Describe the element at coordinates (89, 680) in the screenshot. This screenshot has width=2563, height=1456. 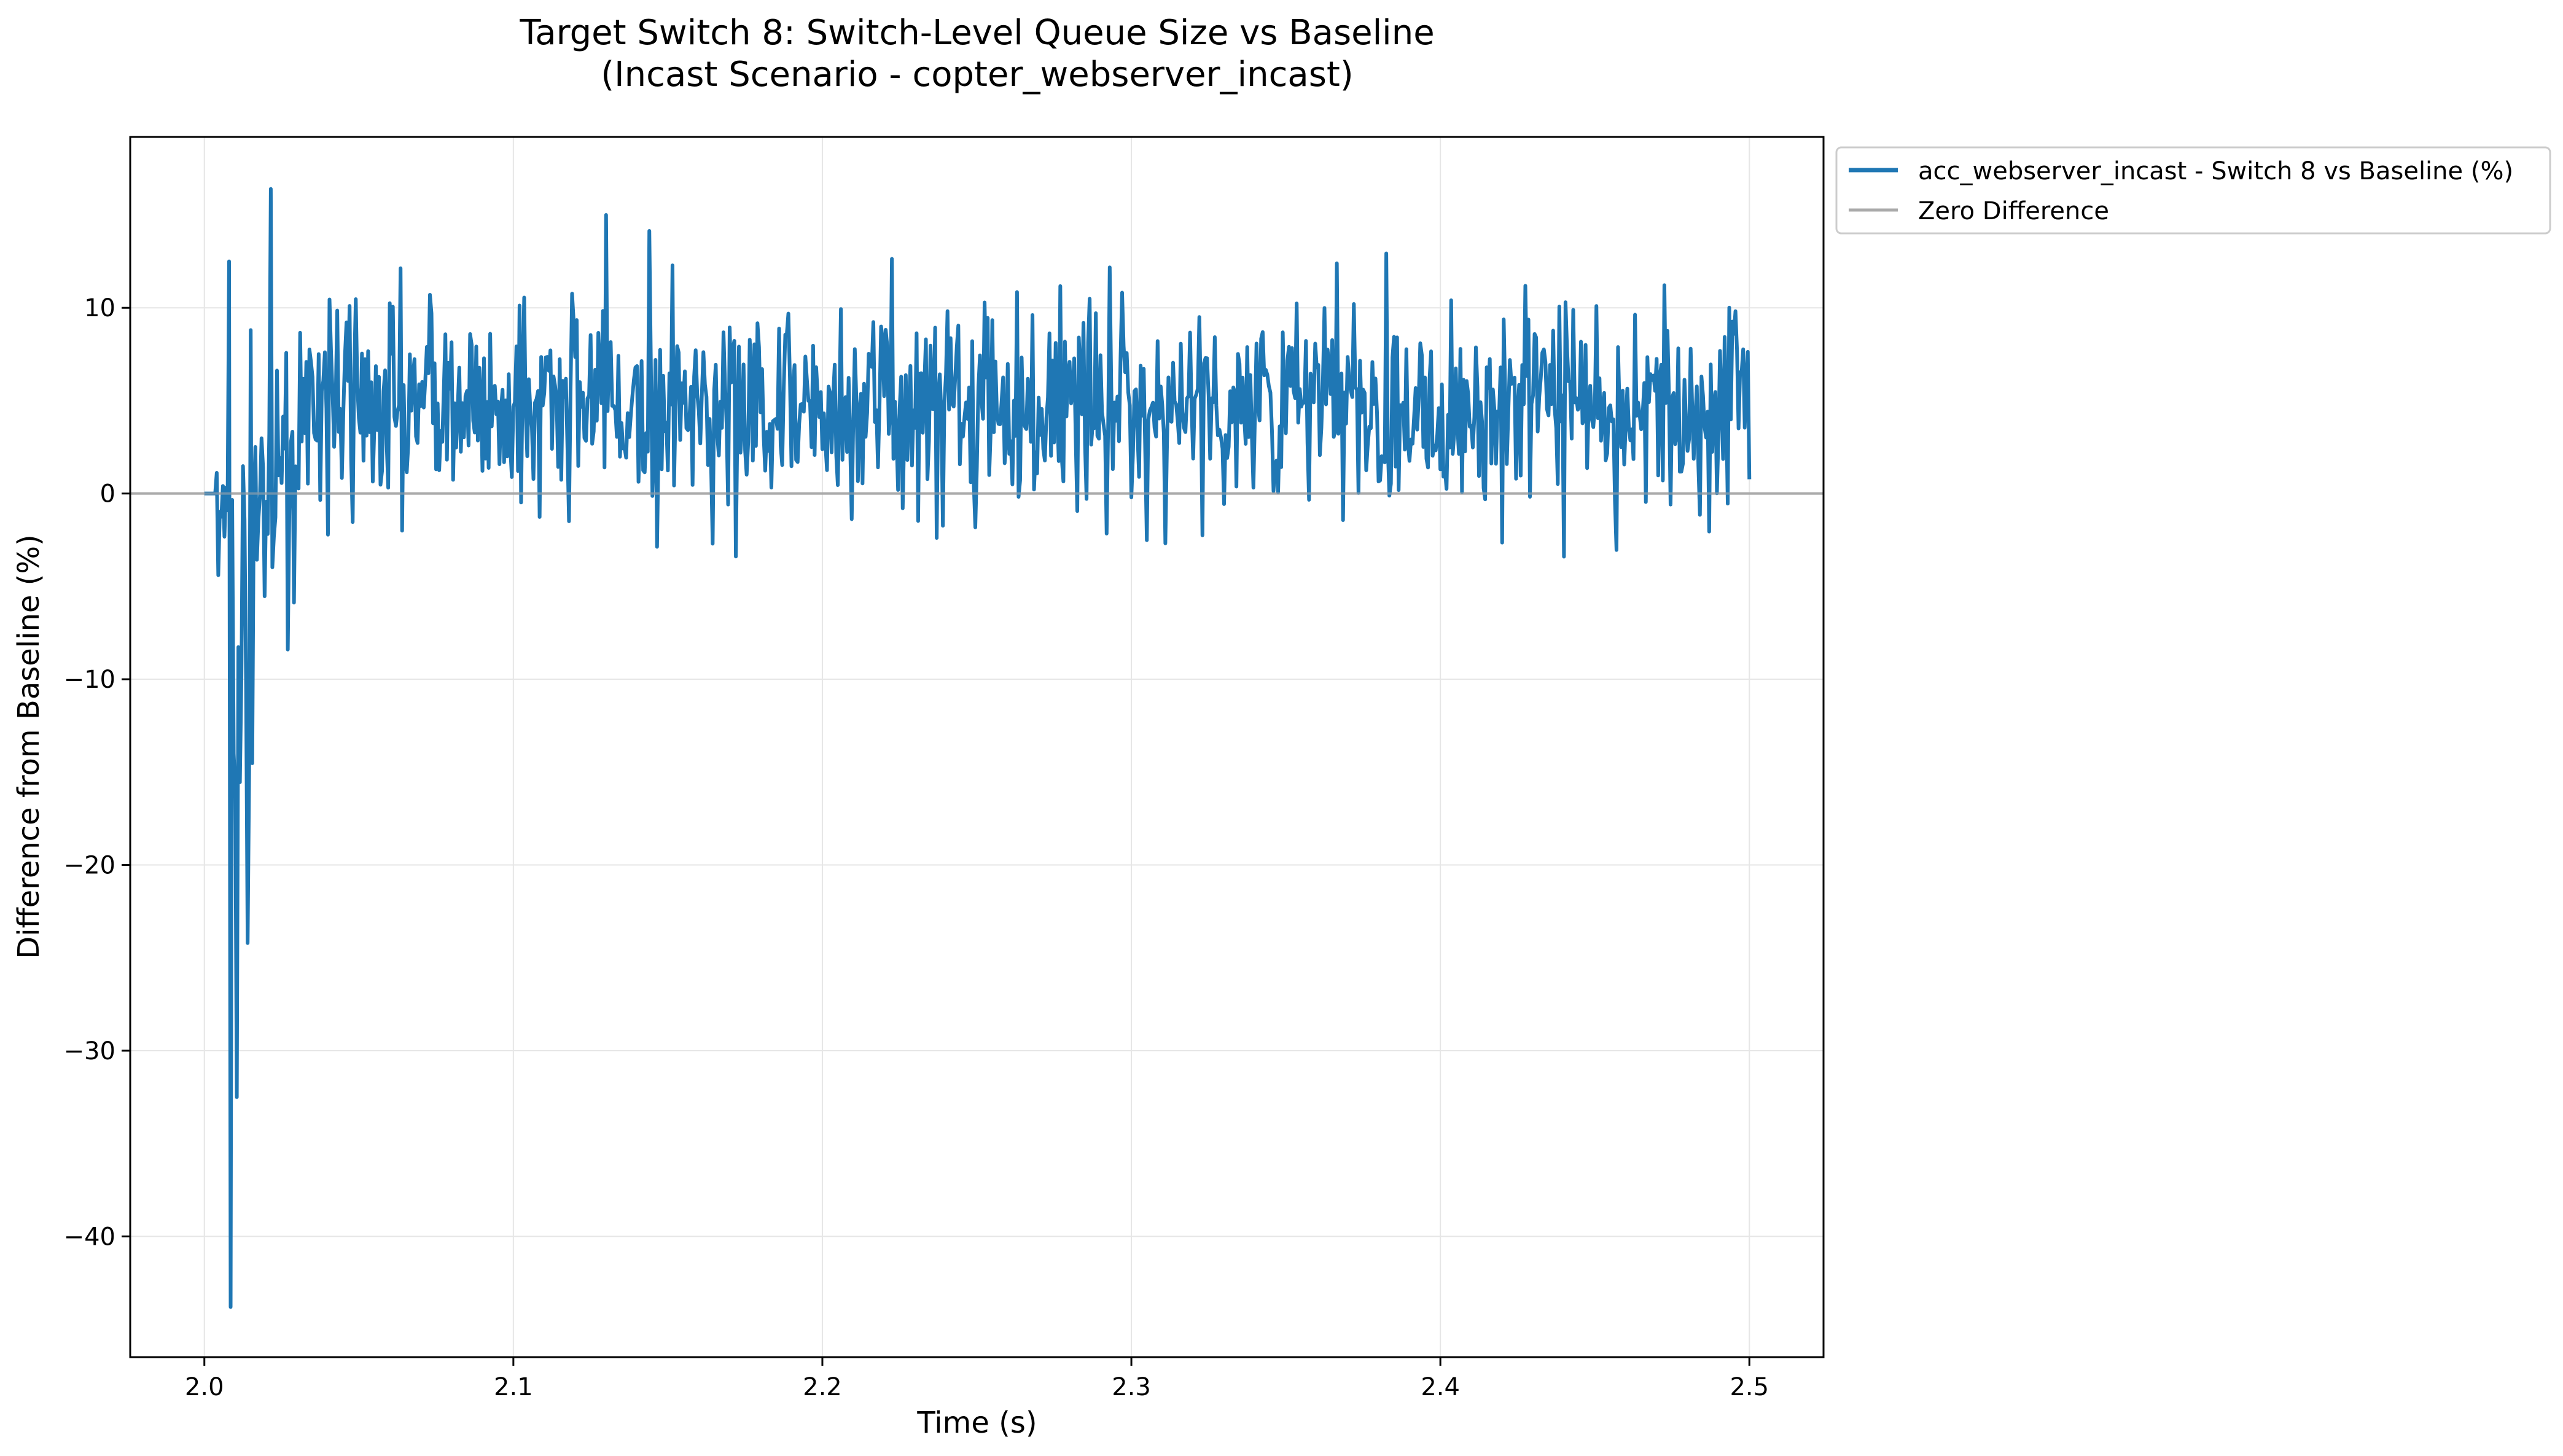
I see `y-tick-label: −10` at that location.